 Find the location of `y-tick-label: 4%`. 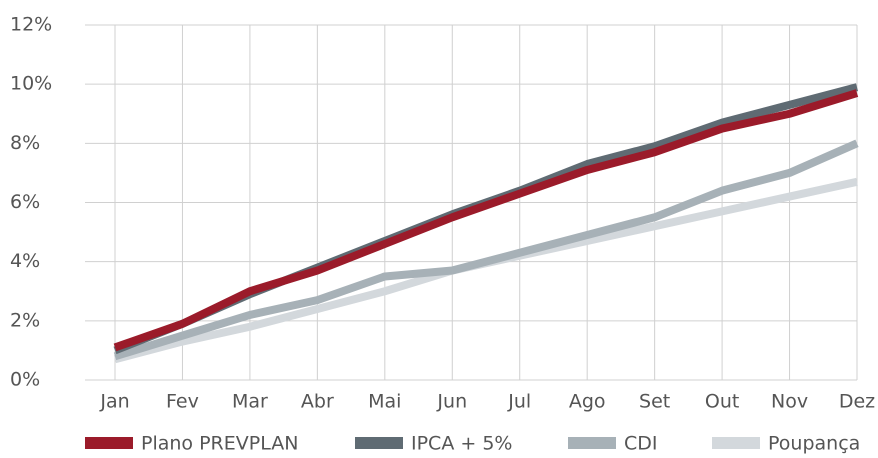

y-tick-label: 4% is located at coordinates (25, 261).